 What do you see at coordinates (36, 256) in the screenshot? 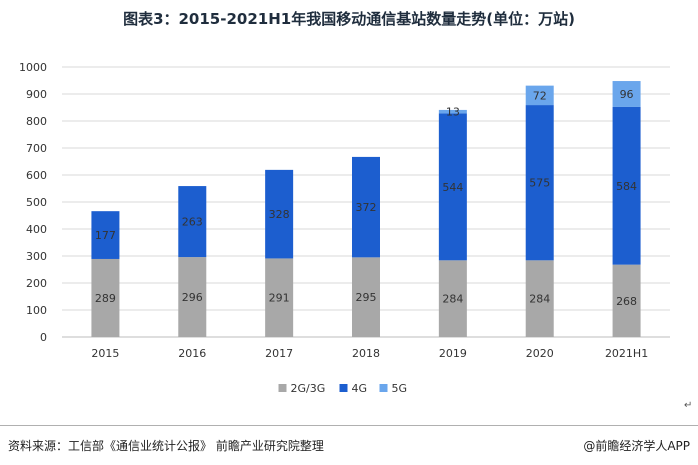
I see `y-tick-label: 300` at bounding box center [36, 256].